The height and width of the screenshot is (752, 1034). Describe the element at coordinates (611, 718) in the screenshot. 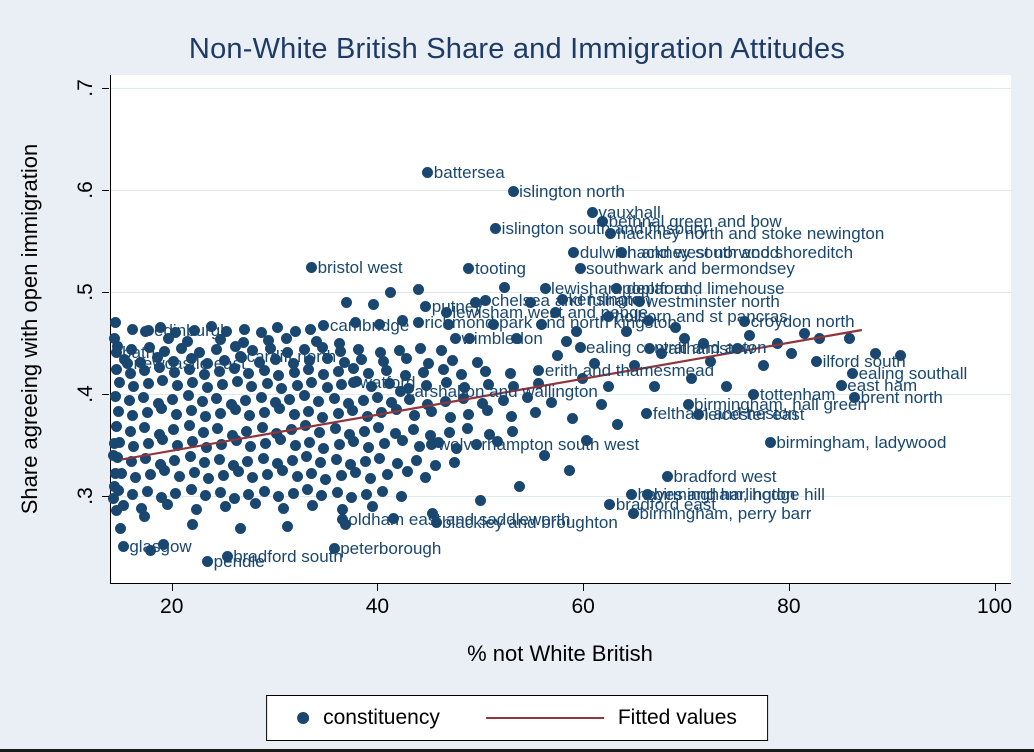

I see `legend-entry-fitted-values: Fitted values` at that location.